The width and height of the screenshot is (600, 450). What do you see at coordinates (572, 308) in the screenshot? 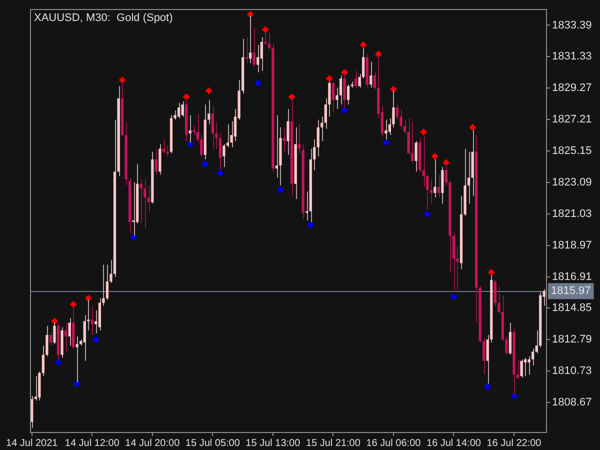
I see `y-tick-label: 1814.85` at bounding box center [572, 308].